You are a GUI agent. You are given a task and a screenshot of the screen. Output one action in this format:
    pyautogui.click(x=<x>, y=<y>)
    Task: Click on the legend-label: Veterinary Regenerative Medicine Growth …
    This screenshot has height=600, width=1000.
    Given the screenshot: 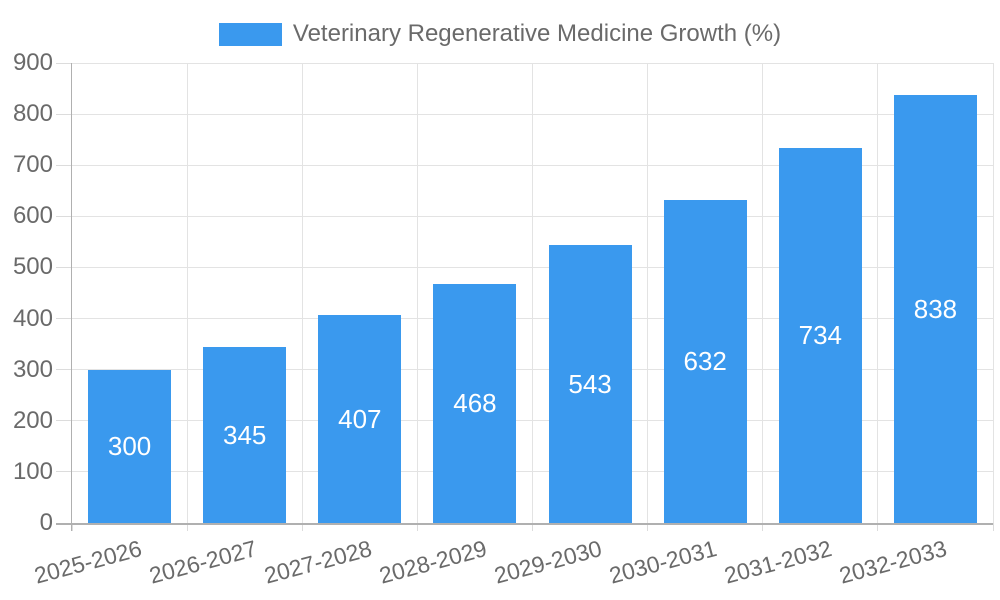 What is the action you would take?
    pyautogui.click(x=537, y=33)
    